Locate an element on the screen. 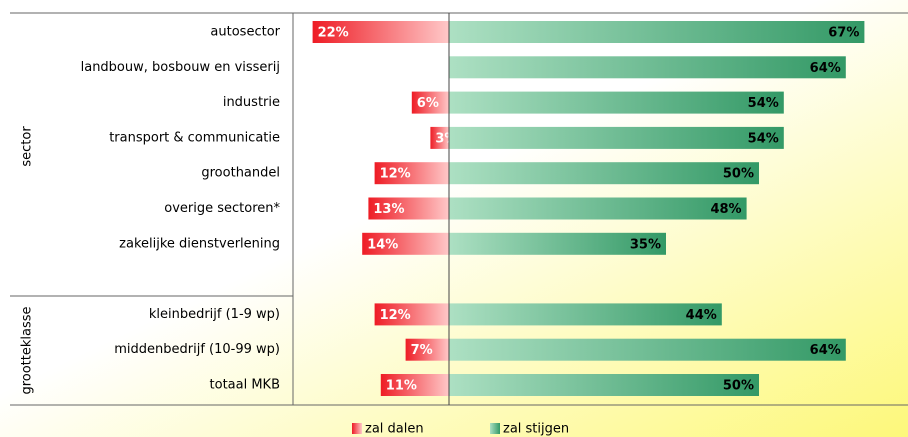 This screenshot has height=437, width=908. group-label: grootteklasse is located at coordinates (27, 350).